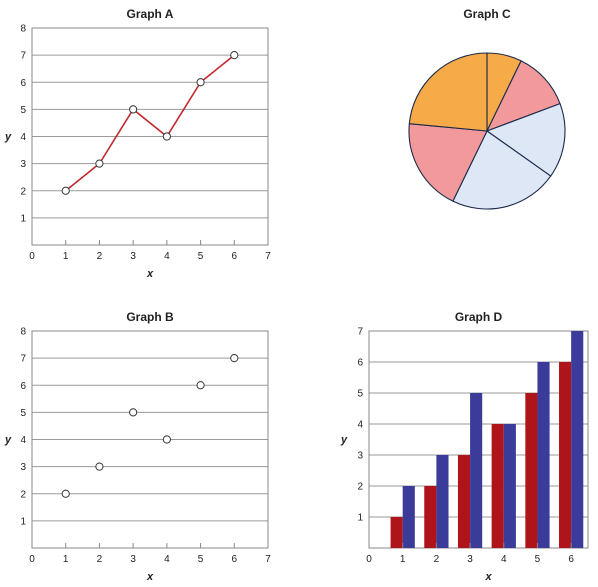 The image size is (598, 587). What do you see at coordinates (150, 317) in the screenshot?
I see `chart-title: Graph B` at bounding box center [150, 317].